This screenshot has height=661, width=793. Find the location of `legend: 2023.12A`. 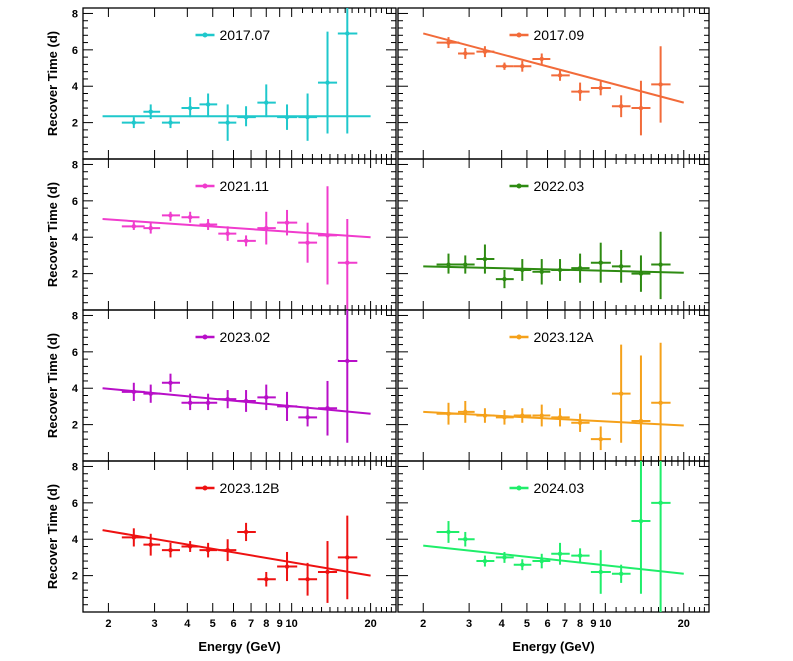

legend: 2023.12A is located at coordinates (551, 337).